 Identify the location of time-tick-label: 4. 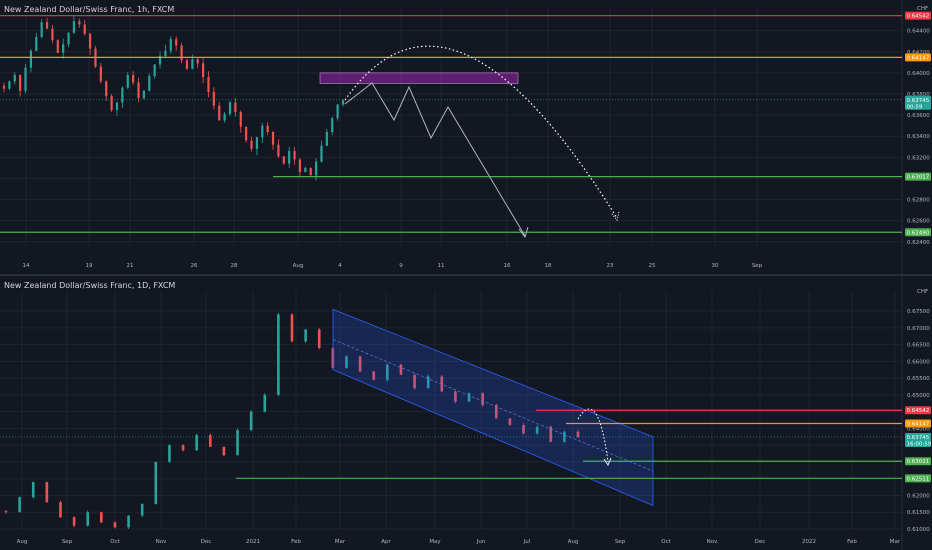
(340, 266).